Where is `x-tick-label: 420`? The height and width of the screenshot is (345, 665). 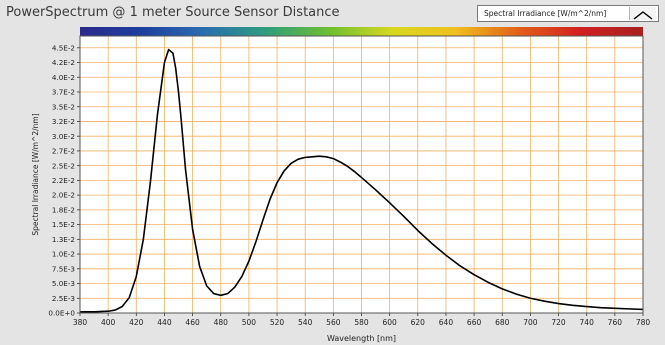 x-tick-label: 420 is located at coordinates (136, 322).